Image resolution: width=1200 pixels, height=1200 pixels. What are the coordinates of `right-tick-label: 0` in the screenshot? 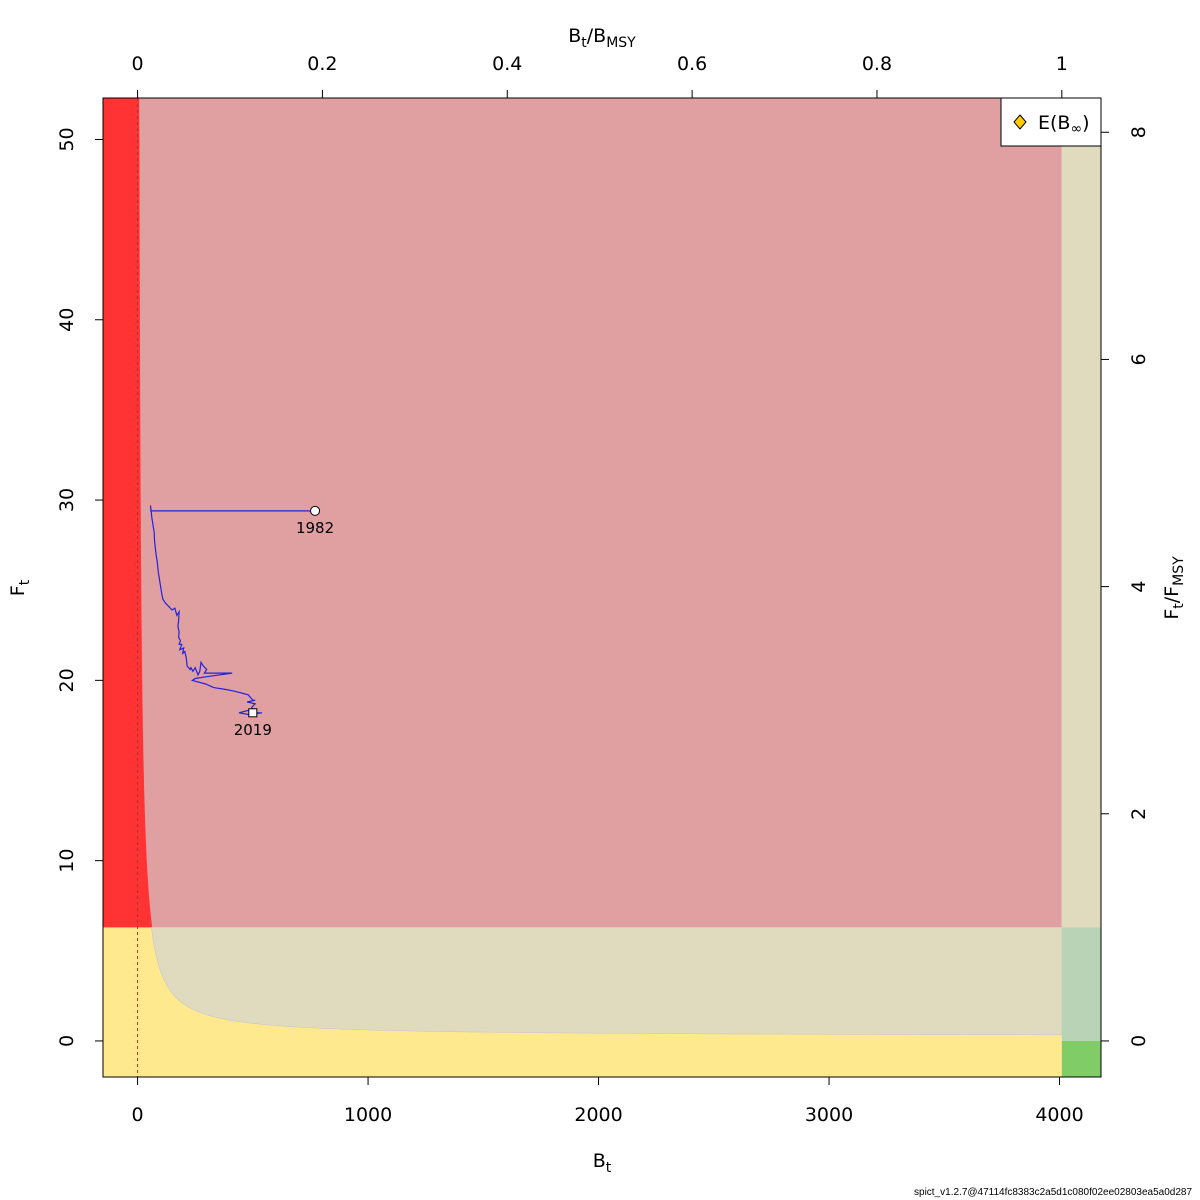 It's located at (1139, 1041).